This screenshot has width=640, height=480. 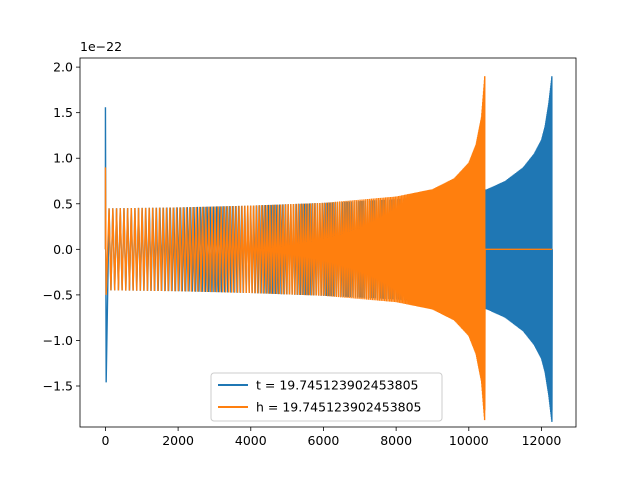 What do you see at coordinates (58, 340) in the screenshot?
I see `y-tick-label: −1.0` at bounding box center [58, 340].